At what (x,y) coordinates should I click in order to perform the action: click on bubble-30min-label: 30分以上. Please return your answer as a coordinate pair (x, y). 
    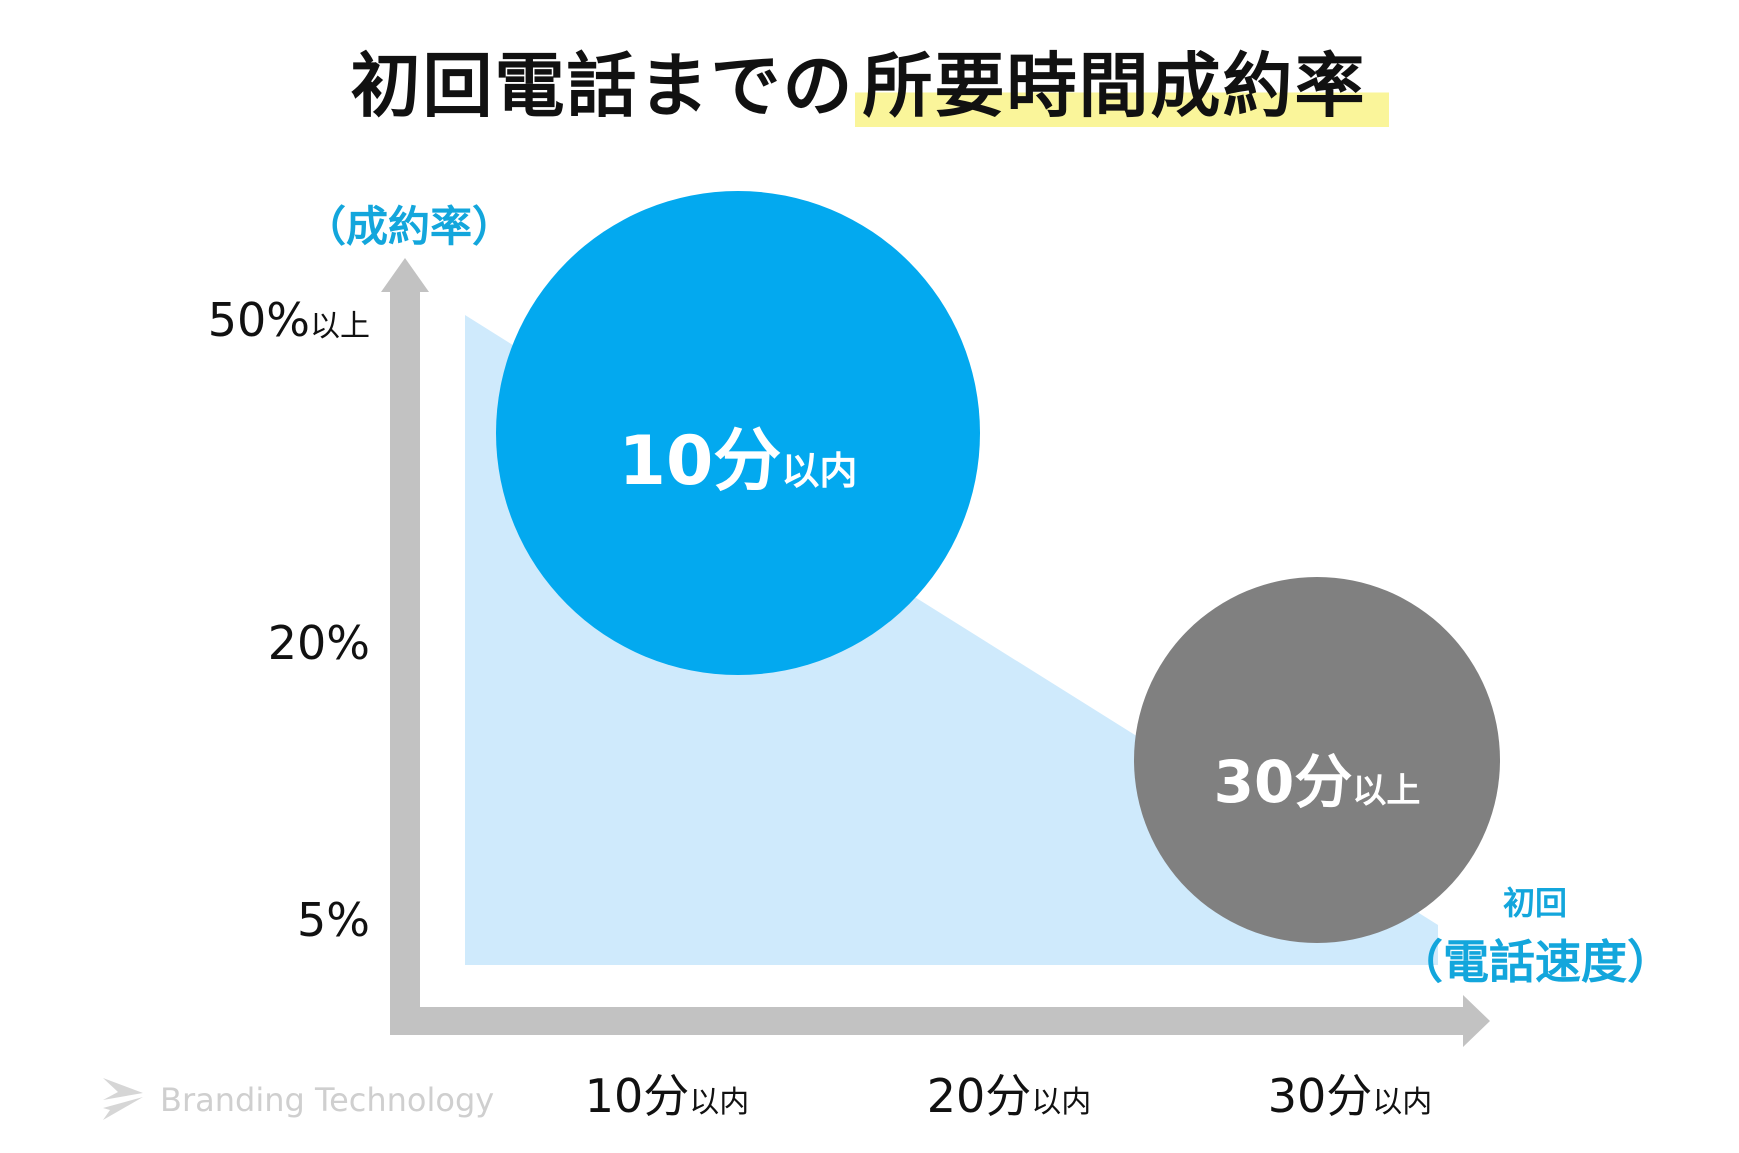
    Looking at the image, I should click on (1317, 777).